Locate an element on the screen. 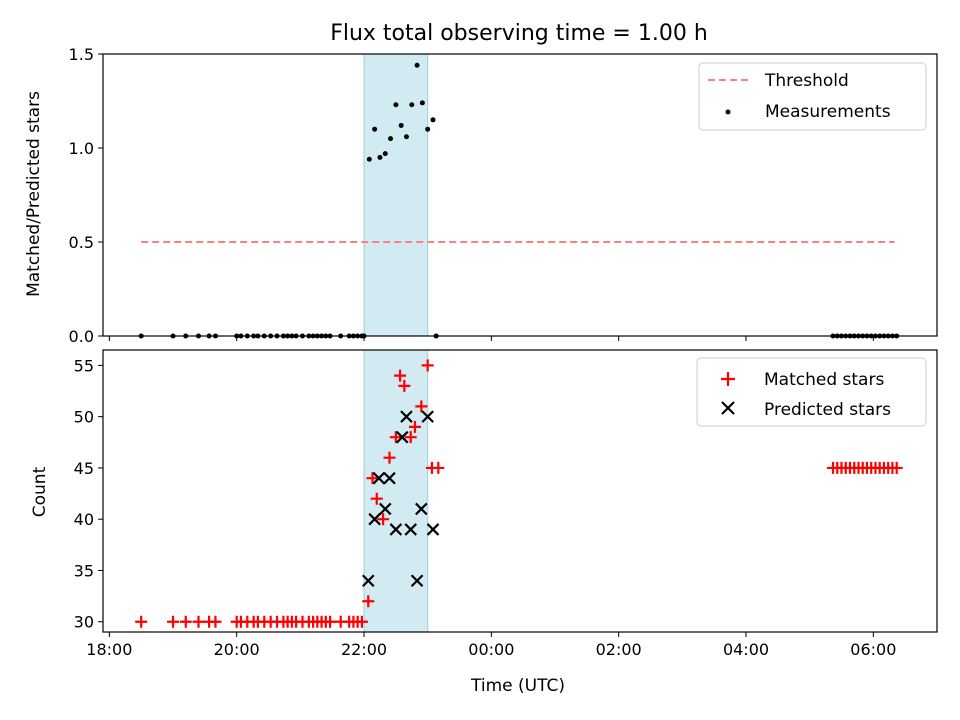  y-tick-label: 35 is located at coordinates (84, 570).